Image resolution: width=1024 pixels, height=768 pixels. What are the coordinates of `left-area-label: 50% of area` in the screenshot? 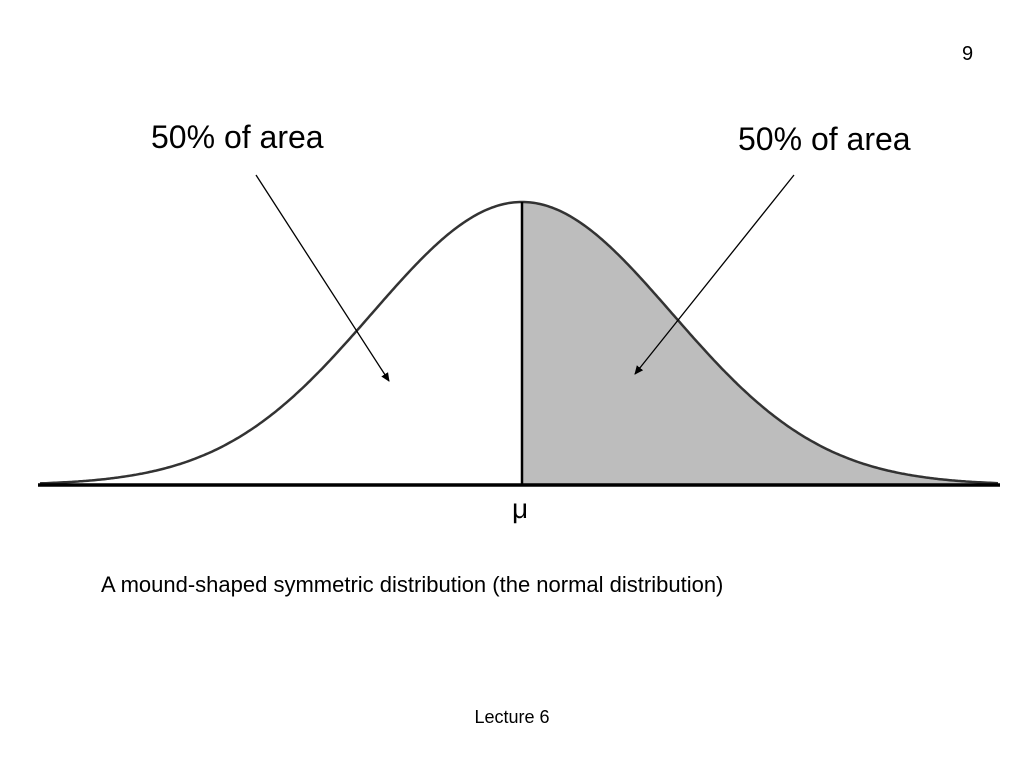 It's located at (237, 137).